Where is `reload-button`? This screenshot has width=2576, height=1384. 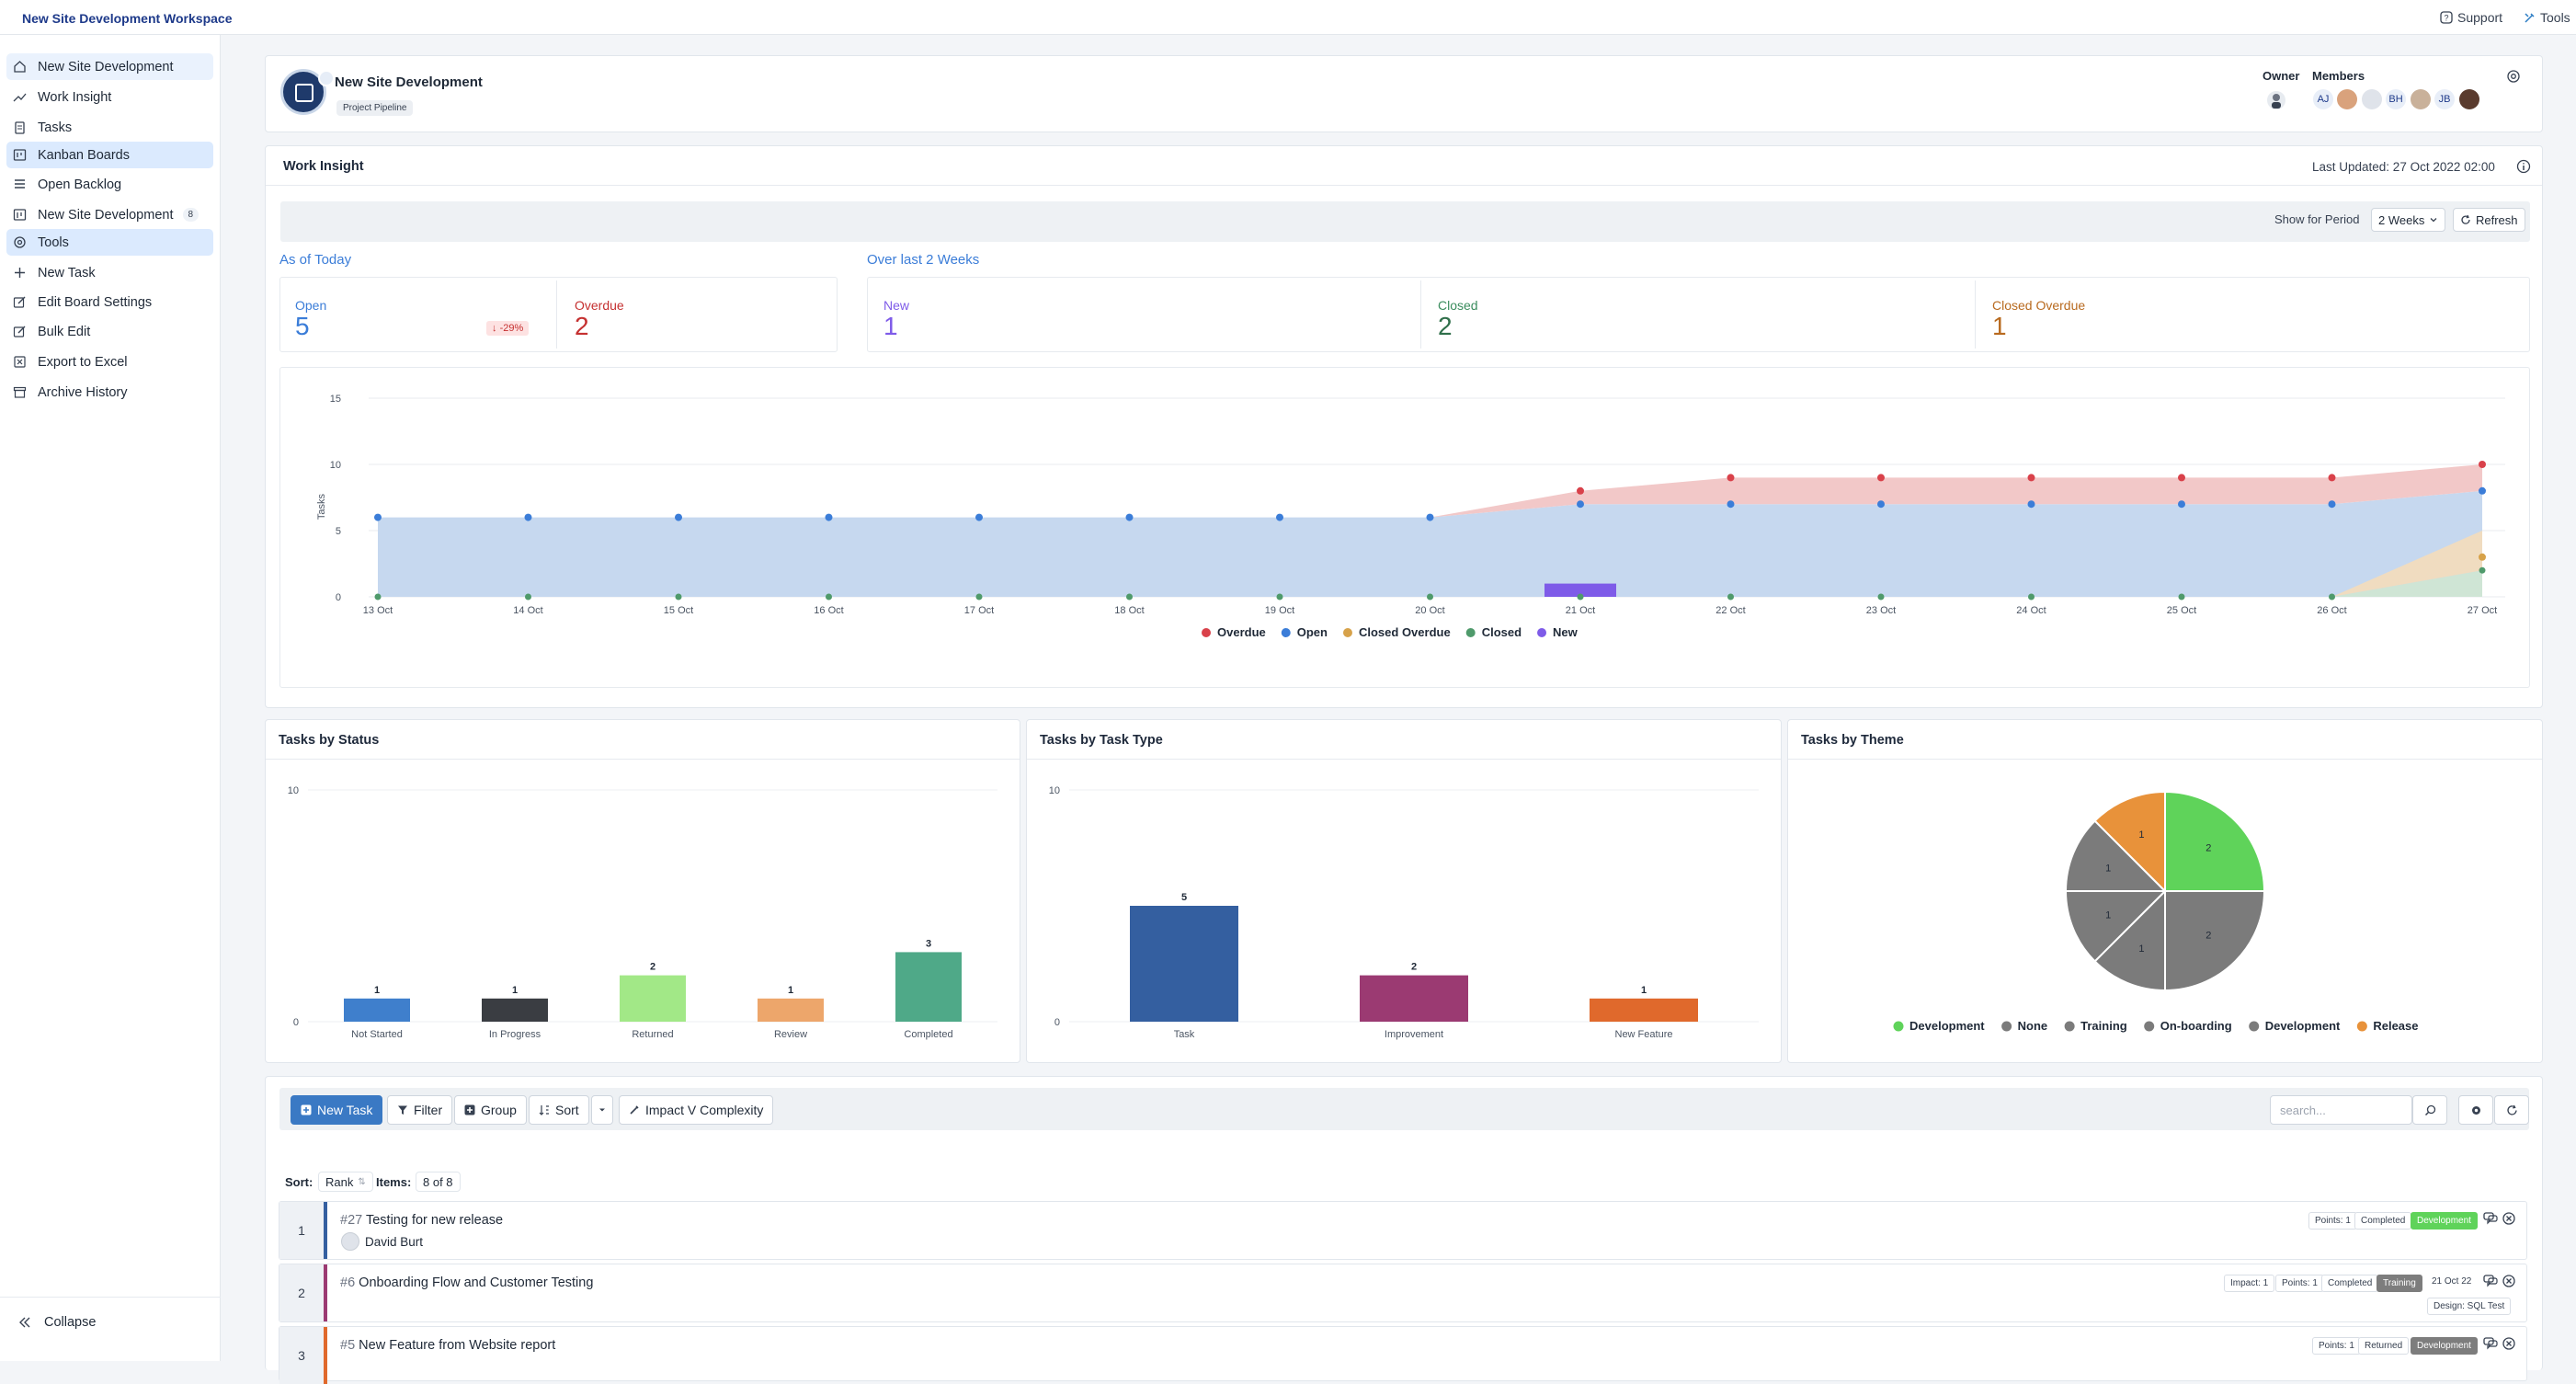
reload-button is located at coordinates (2511, 1110).